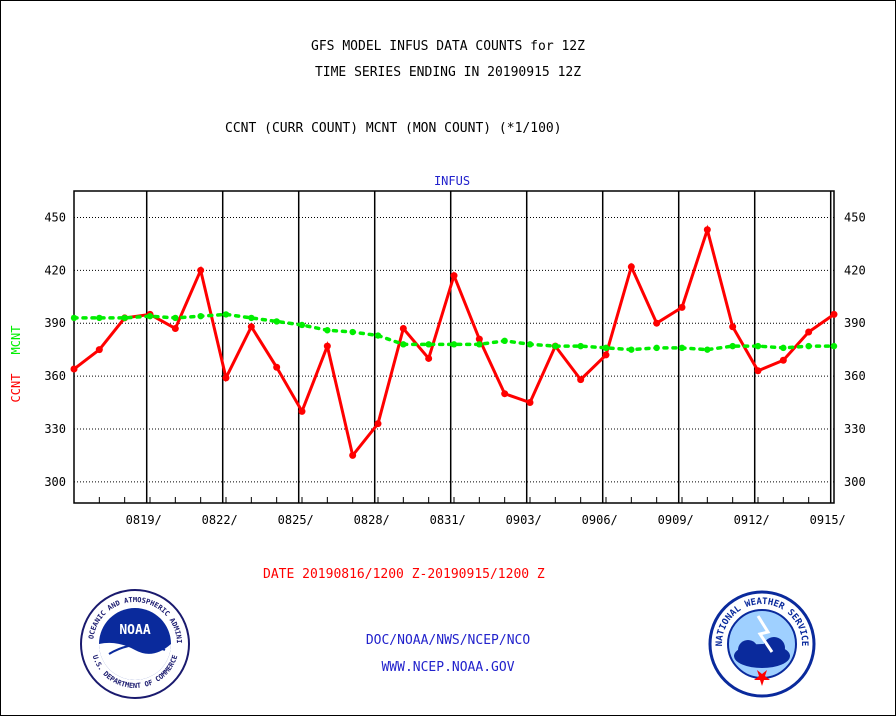  What do you see at coordinates (448, 46) in the screenshot?
I see `chart-title-line1: GFS MODEL INFUS DATA COUNTS for 12Z` at bounding box center [448, 46].